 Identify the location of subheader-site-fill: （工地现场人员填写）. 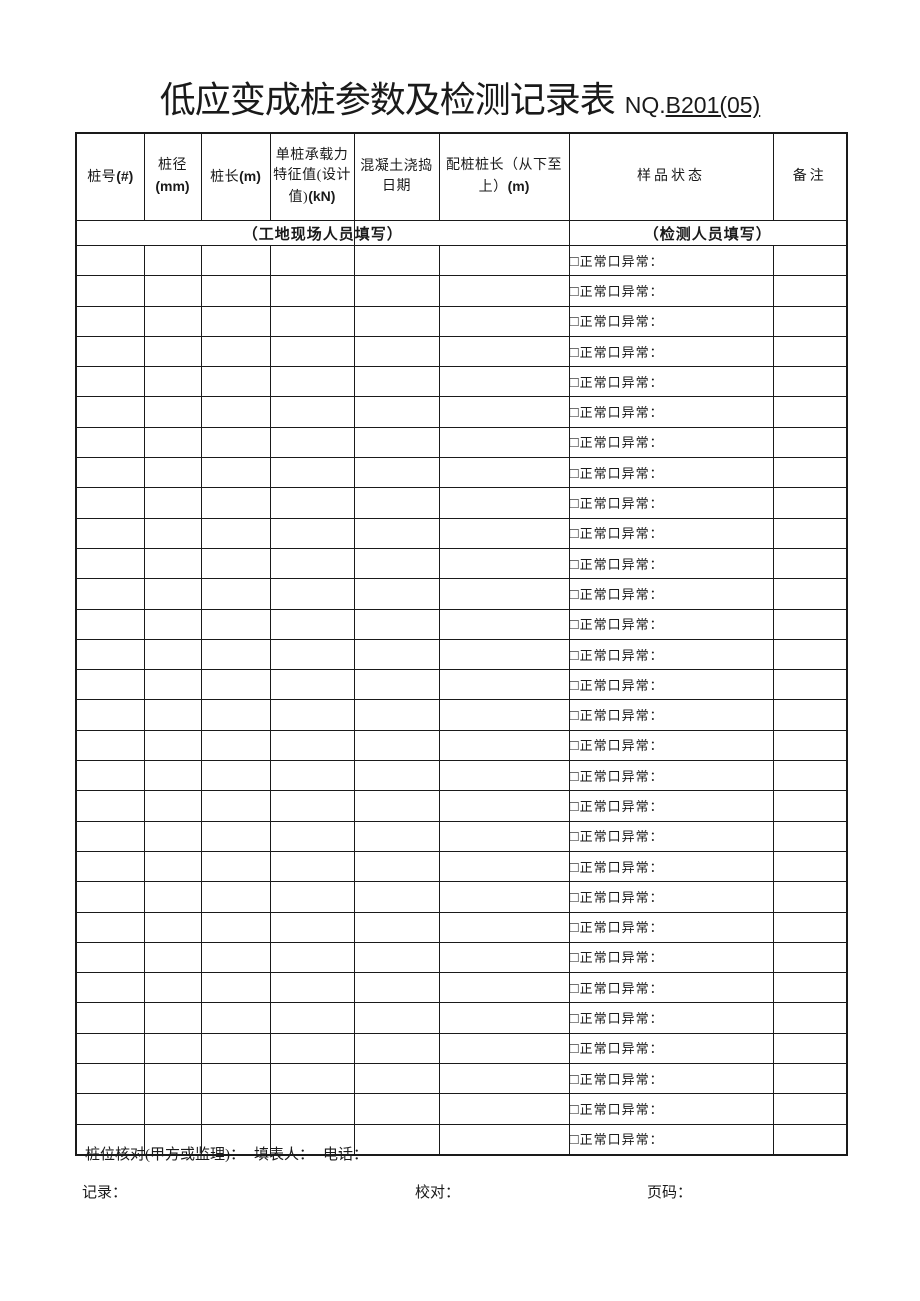
(322, 233).